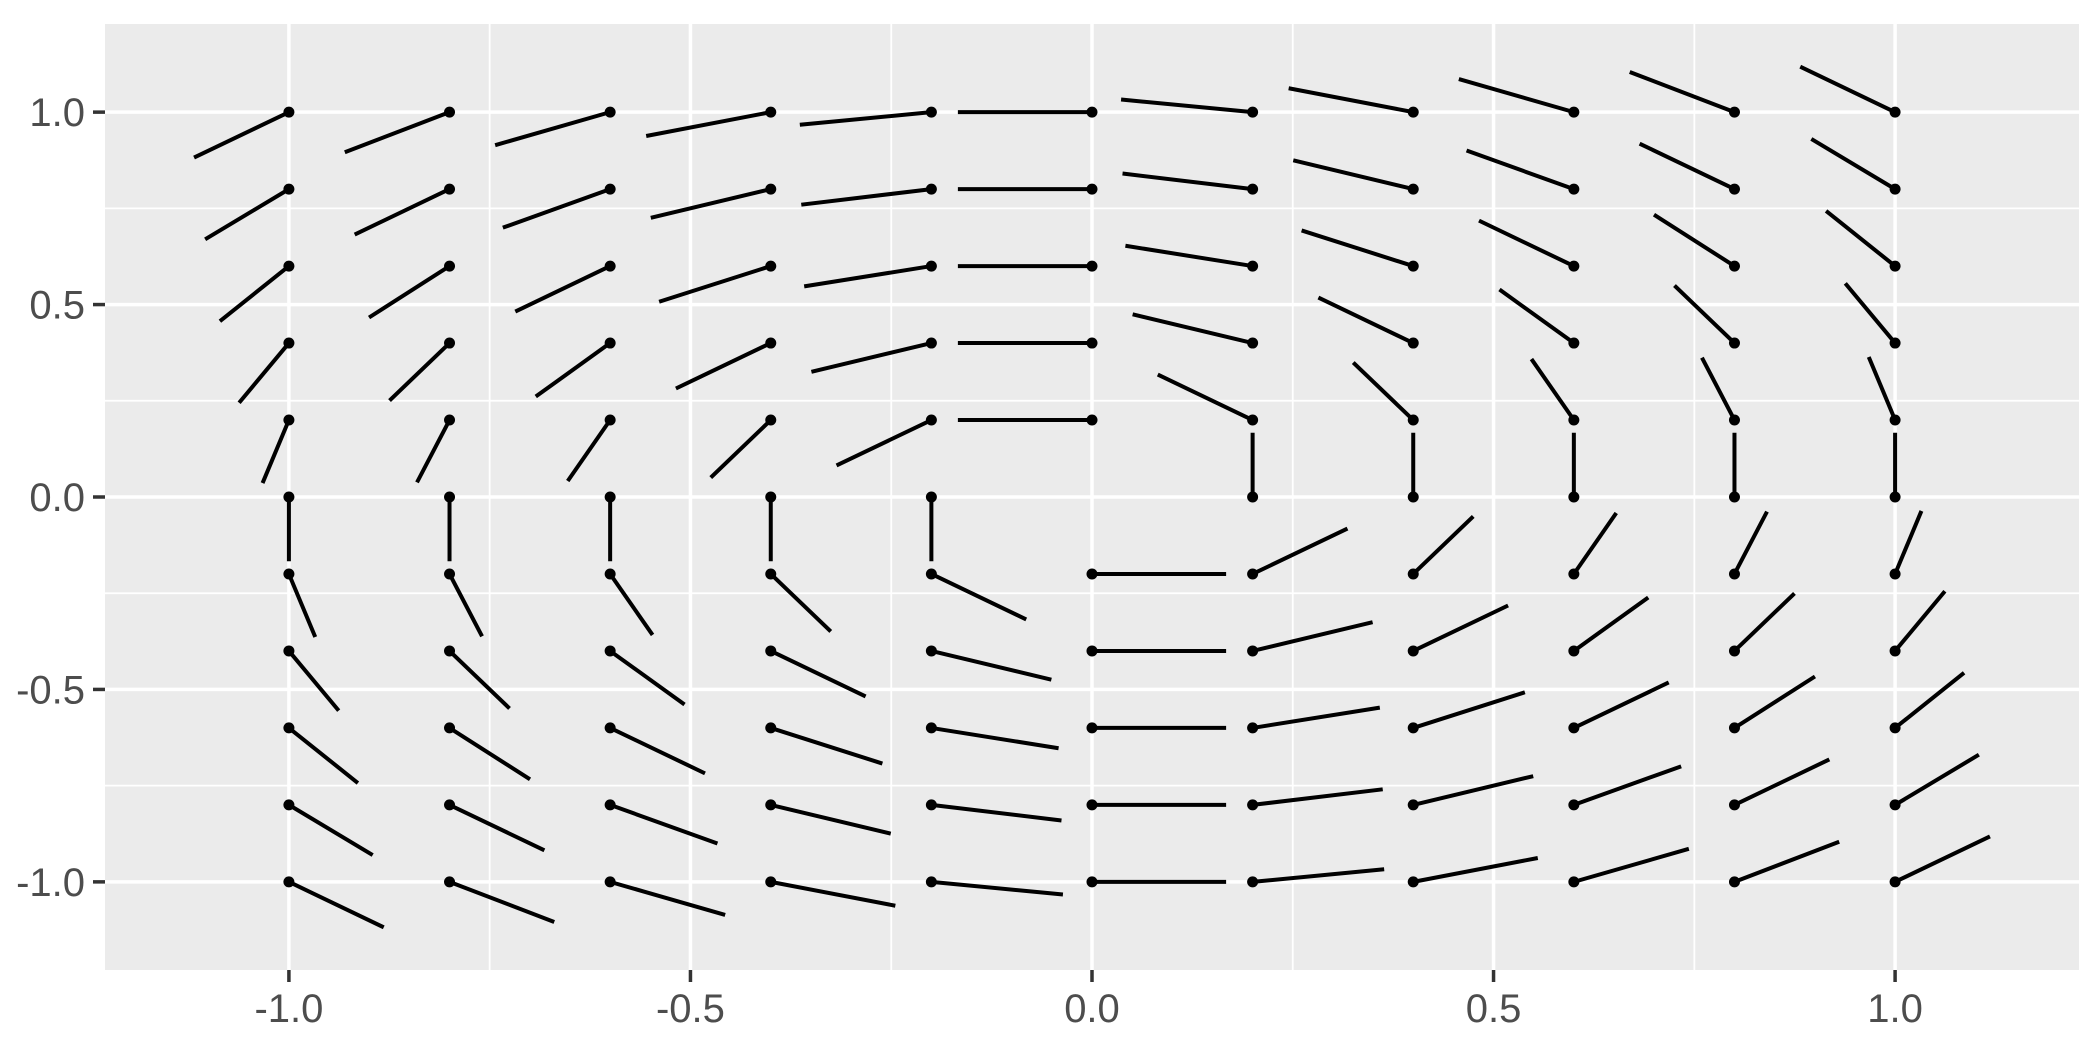  I want to click on y-axis-tick-label: 0.5, so click(57, 306).